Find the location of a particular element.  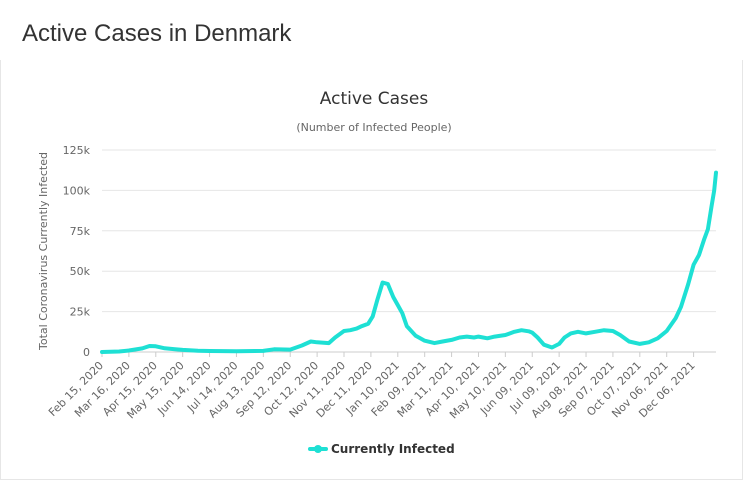

legend: Currently Infected is located at coordinates (381, 449).